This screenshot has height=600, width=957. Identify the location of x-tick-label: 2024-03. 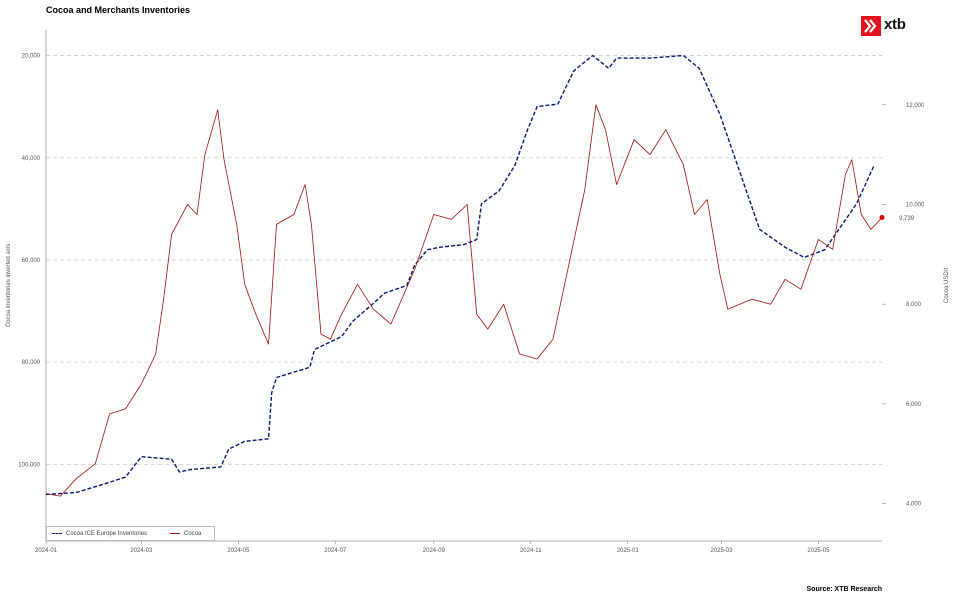
(141, 551).